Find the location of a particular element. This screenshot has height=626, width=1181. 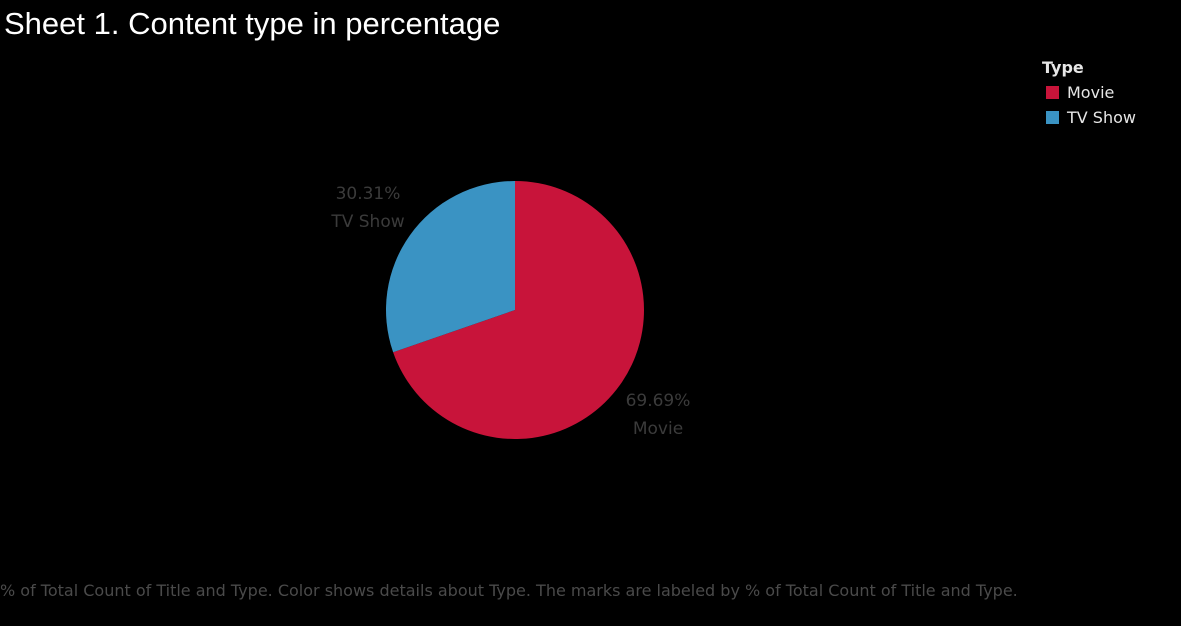

slice-label-tv-show-percent: 30.31% is located at coordinates (368, 194).